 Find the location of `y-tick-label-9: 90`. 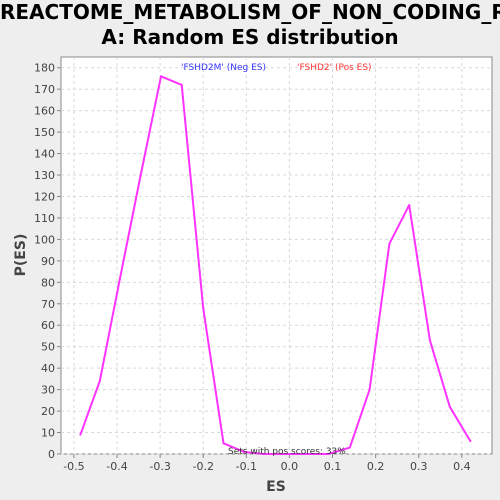

y-tick-label-9: 90 is located at coordinates (48, 261).